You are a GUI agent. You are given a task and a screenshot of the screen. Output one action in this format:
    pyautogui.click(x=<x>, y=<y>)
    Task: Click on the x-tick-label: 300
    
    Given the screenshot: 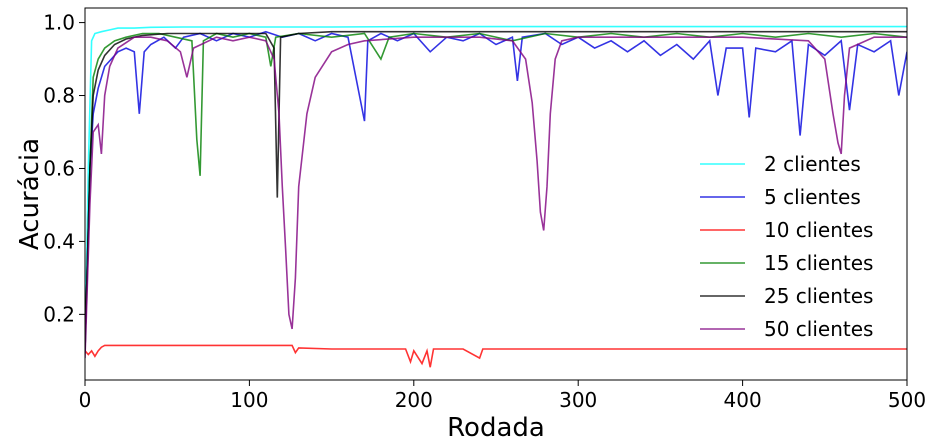 What is the action you would take?
    pyautogui.click(x=578, y=400)
    